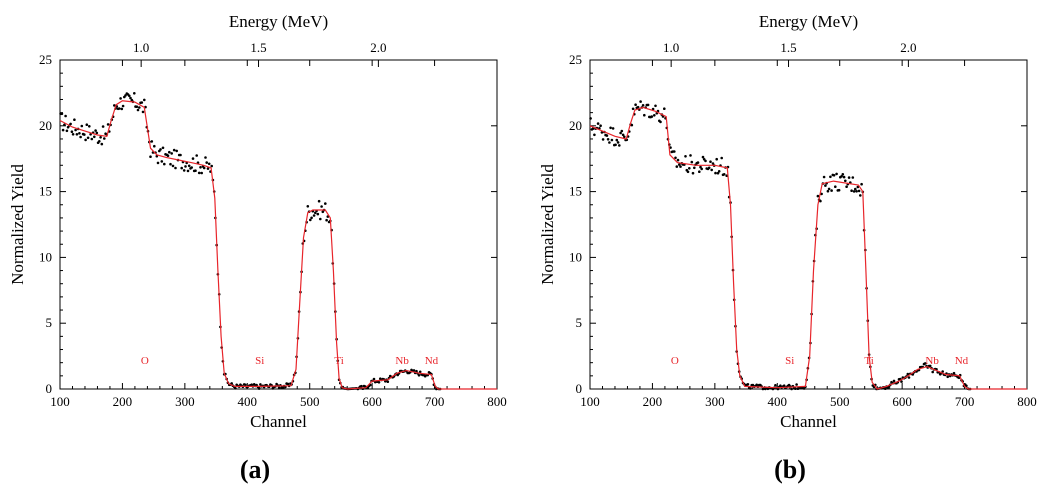  What do you see at coordinates (868, 361) in the screenshot?
I see `element-label-ti: Ti` at bounding box center [868, 361].